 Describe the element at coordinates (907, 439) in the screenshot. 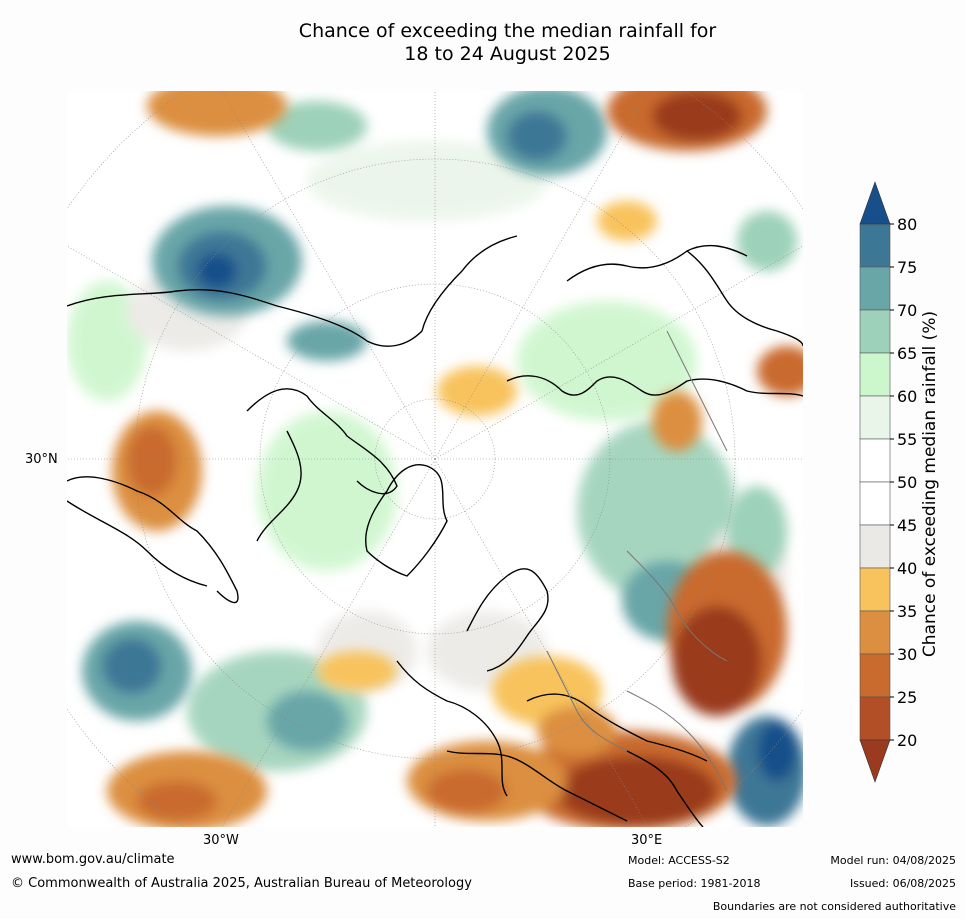

I see `colorbar-tick-label: 55` at that location.